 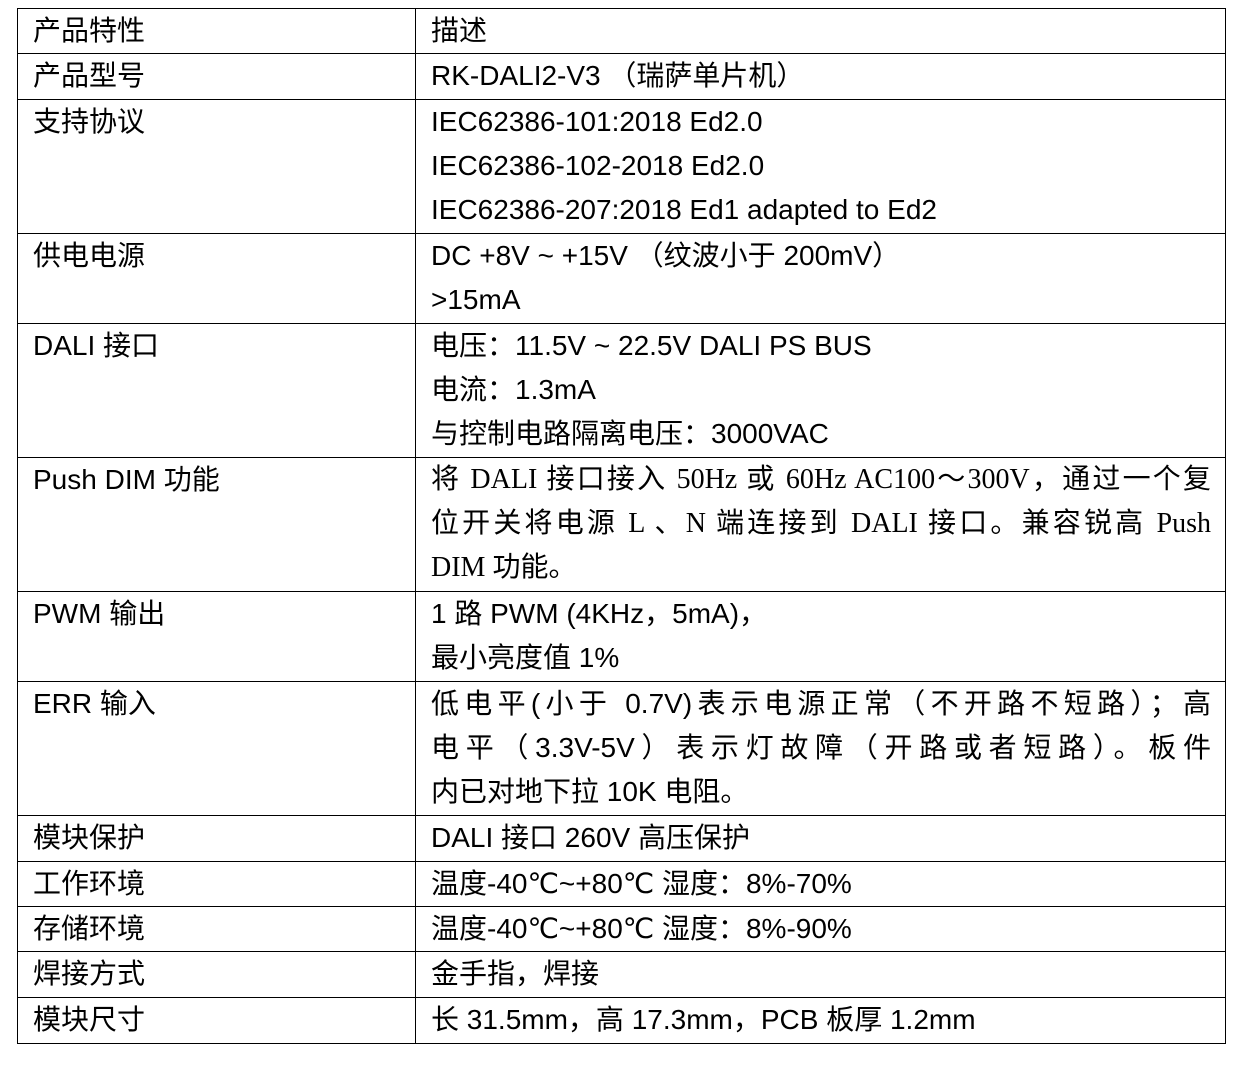 What do you see at coordinates (504, 567) in the screenshot?
I see `description-line: DIM 功能。` at bounding box center [504, 567].